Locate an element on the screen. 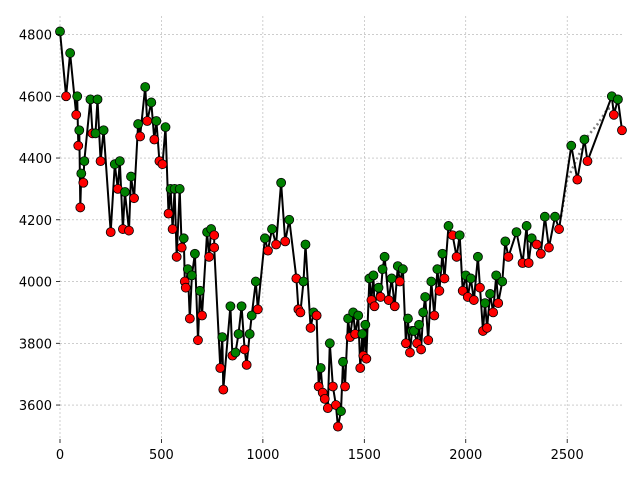  y-tick-label: 4400 is located at coordinates (35, 159).